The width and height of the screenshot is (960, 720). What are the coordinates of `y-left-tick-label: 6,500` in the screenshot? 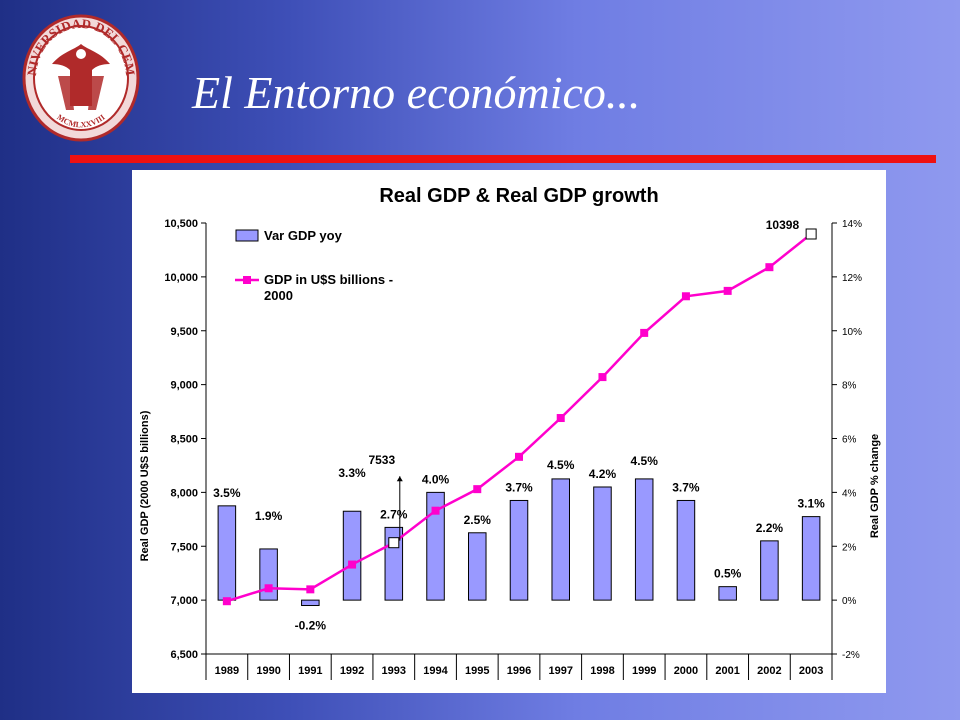 It's located at (184, 655).